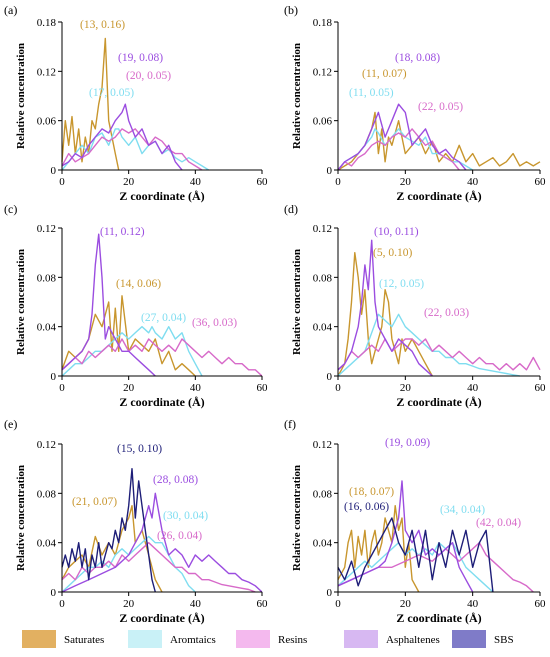  I want to click on legend-item: SBS, so click(483, 639).